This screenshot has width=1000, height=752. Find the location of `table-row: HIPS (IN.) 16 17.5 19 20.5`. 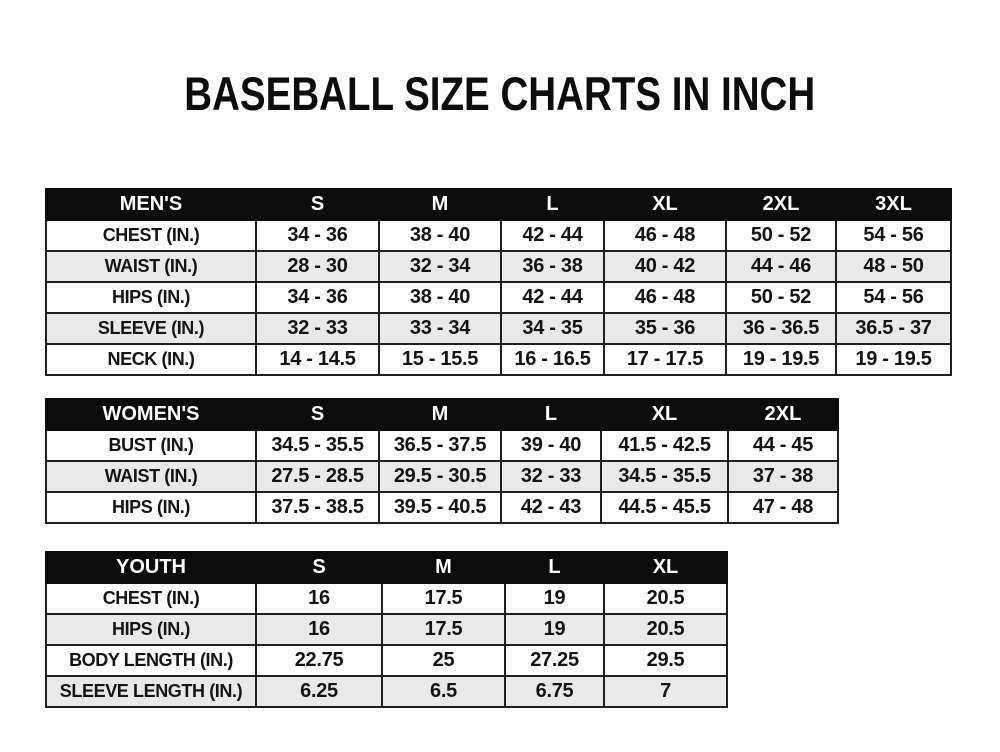

table-row: HIPS (IN.) 16 17.5 19 20.5 is located at coordinates (386, 629).